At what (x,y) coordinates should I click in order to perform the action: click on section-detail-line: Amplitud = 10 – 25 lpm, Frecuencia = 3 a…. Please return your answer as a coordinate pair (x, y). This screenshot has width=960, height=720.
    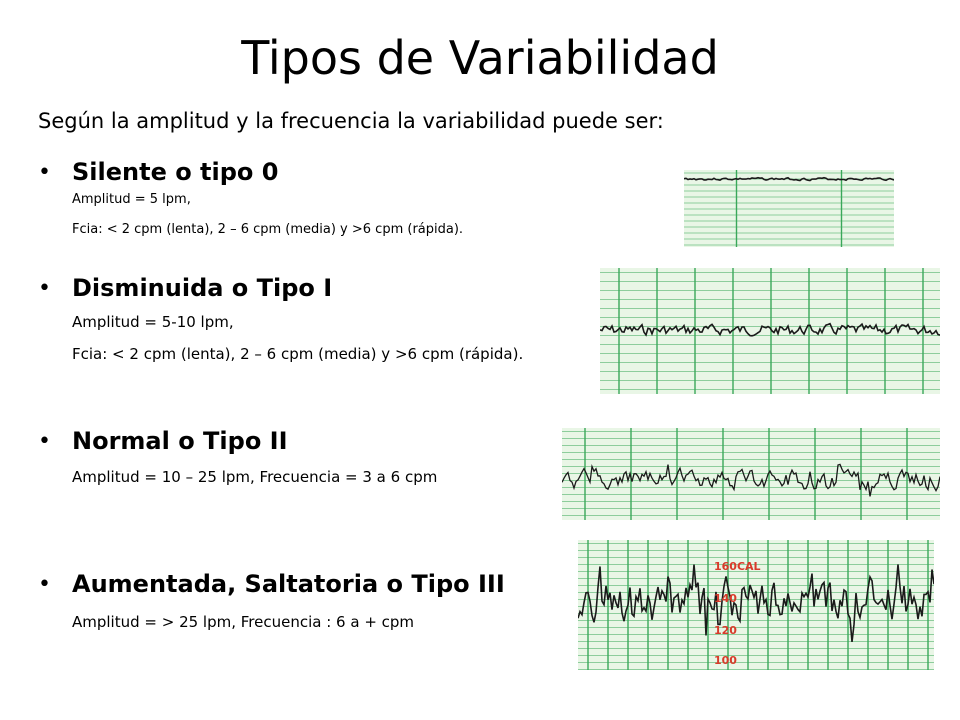
    Looking at the image, I should click on (255, 477).